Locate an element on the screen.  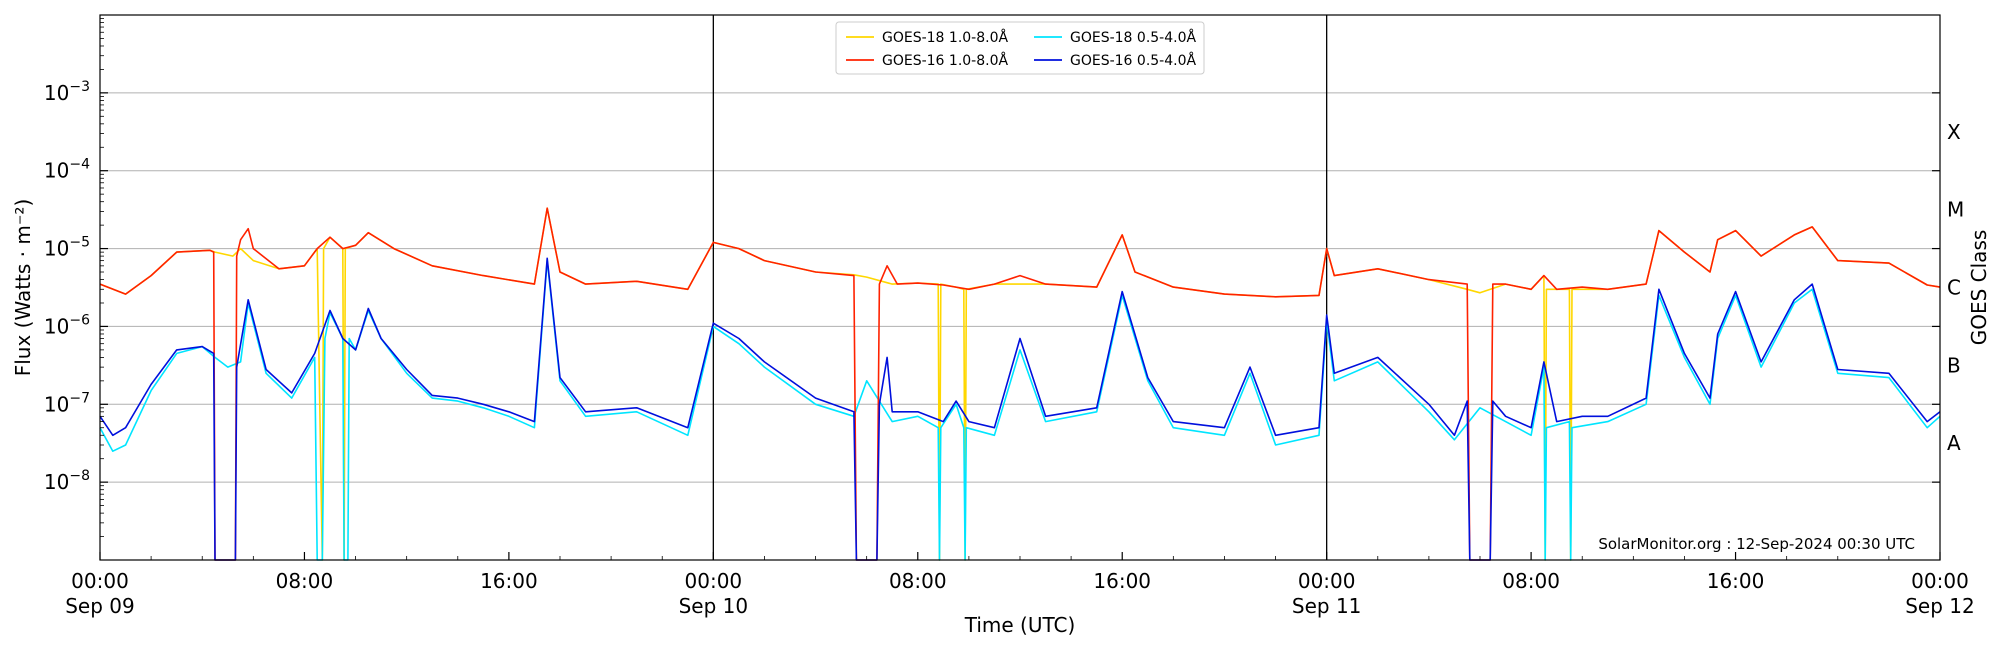
goes-class-labels: A B C M X is located at coordinates (1955, 287).